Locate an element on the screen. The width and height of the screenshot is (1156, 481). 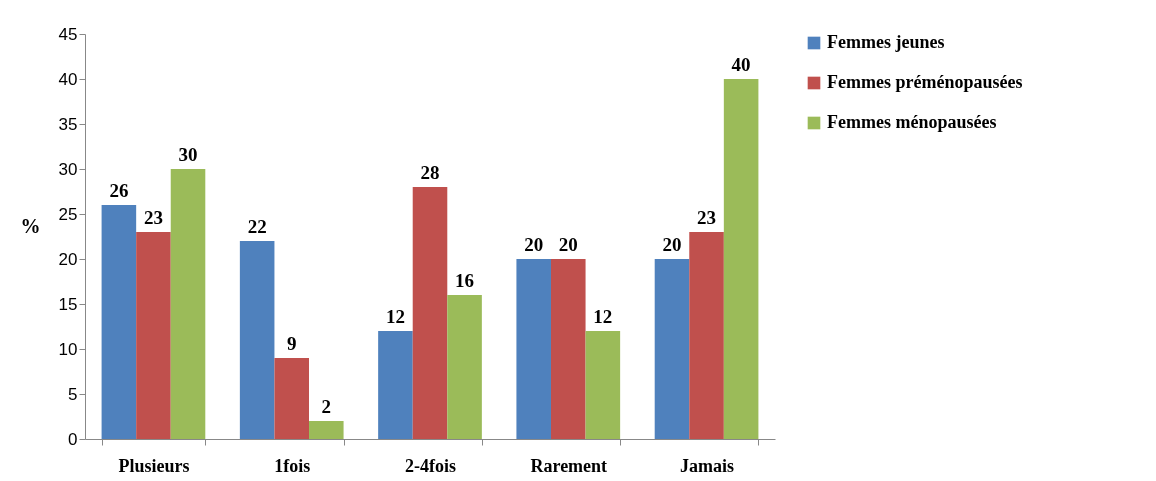
data-label: 2 is located at coordinates (326, 406).